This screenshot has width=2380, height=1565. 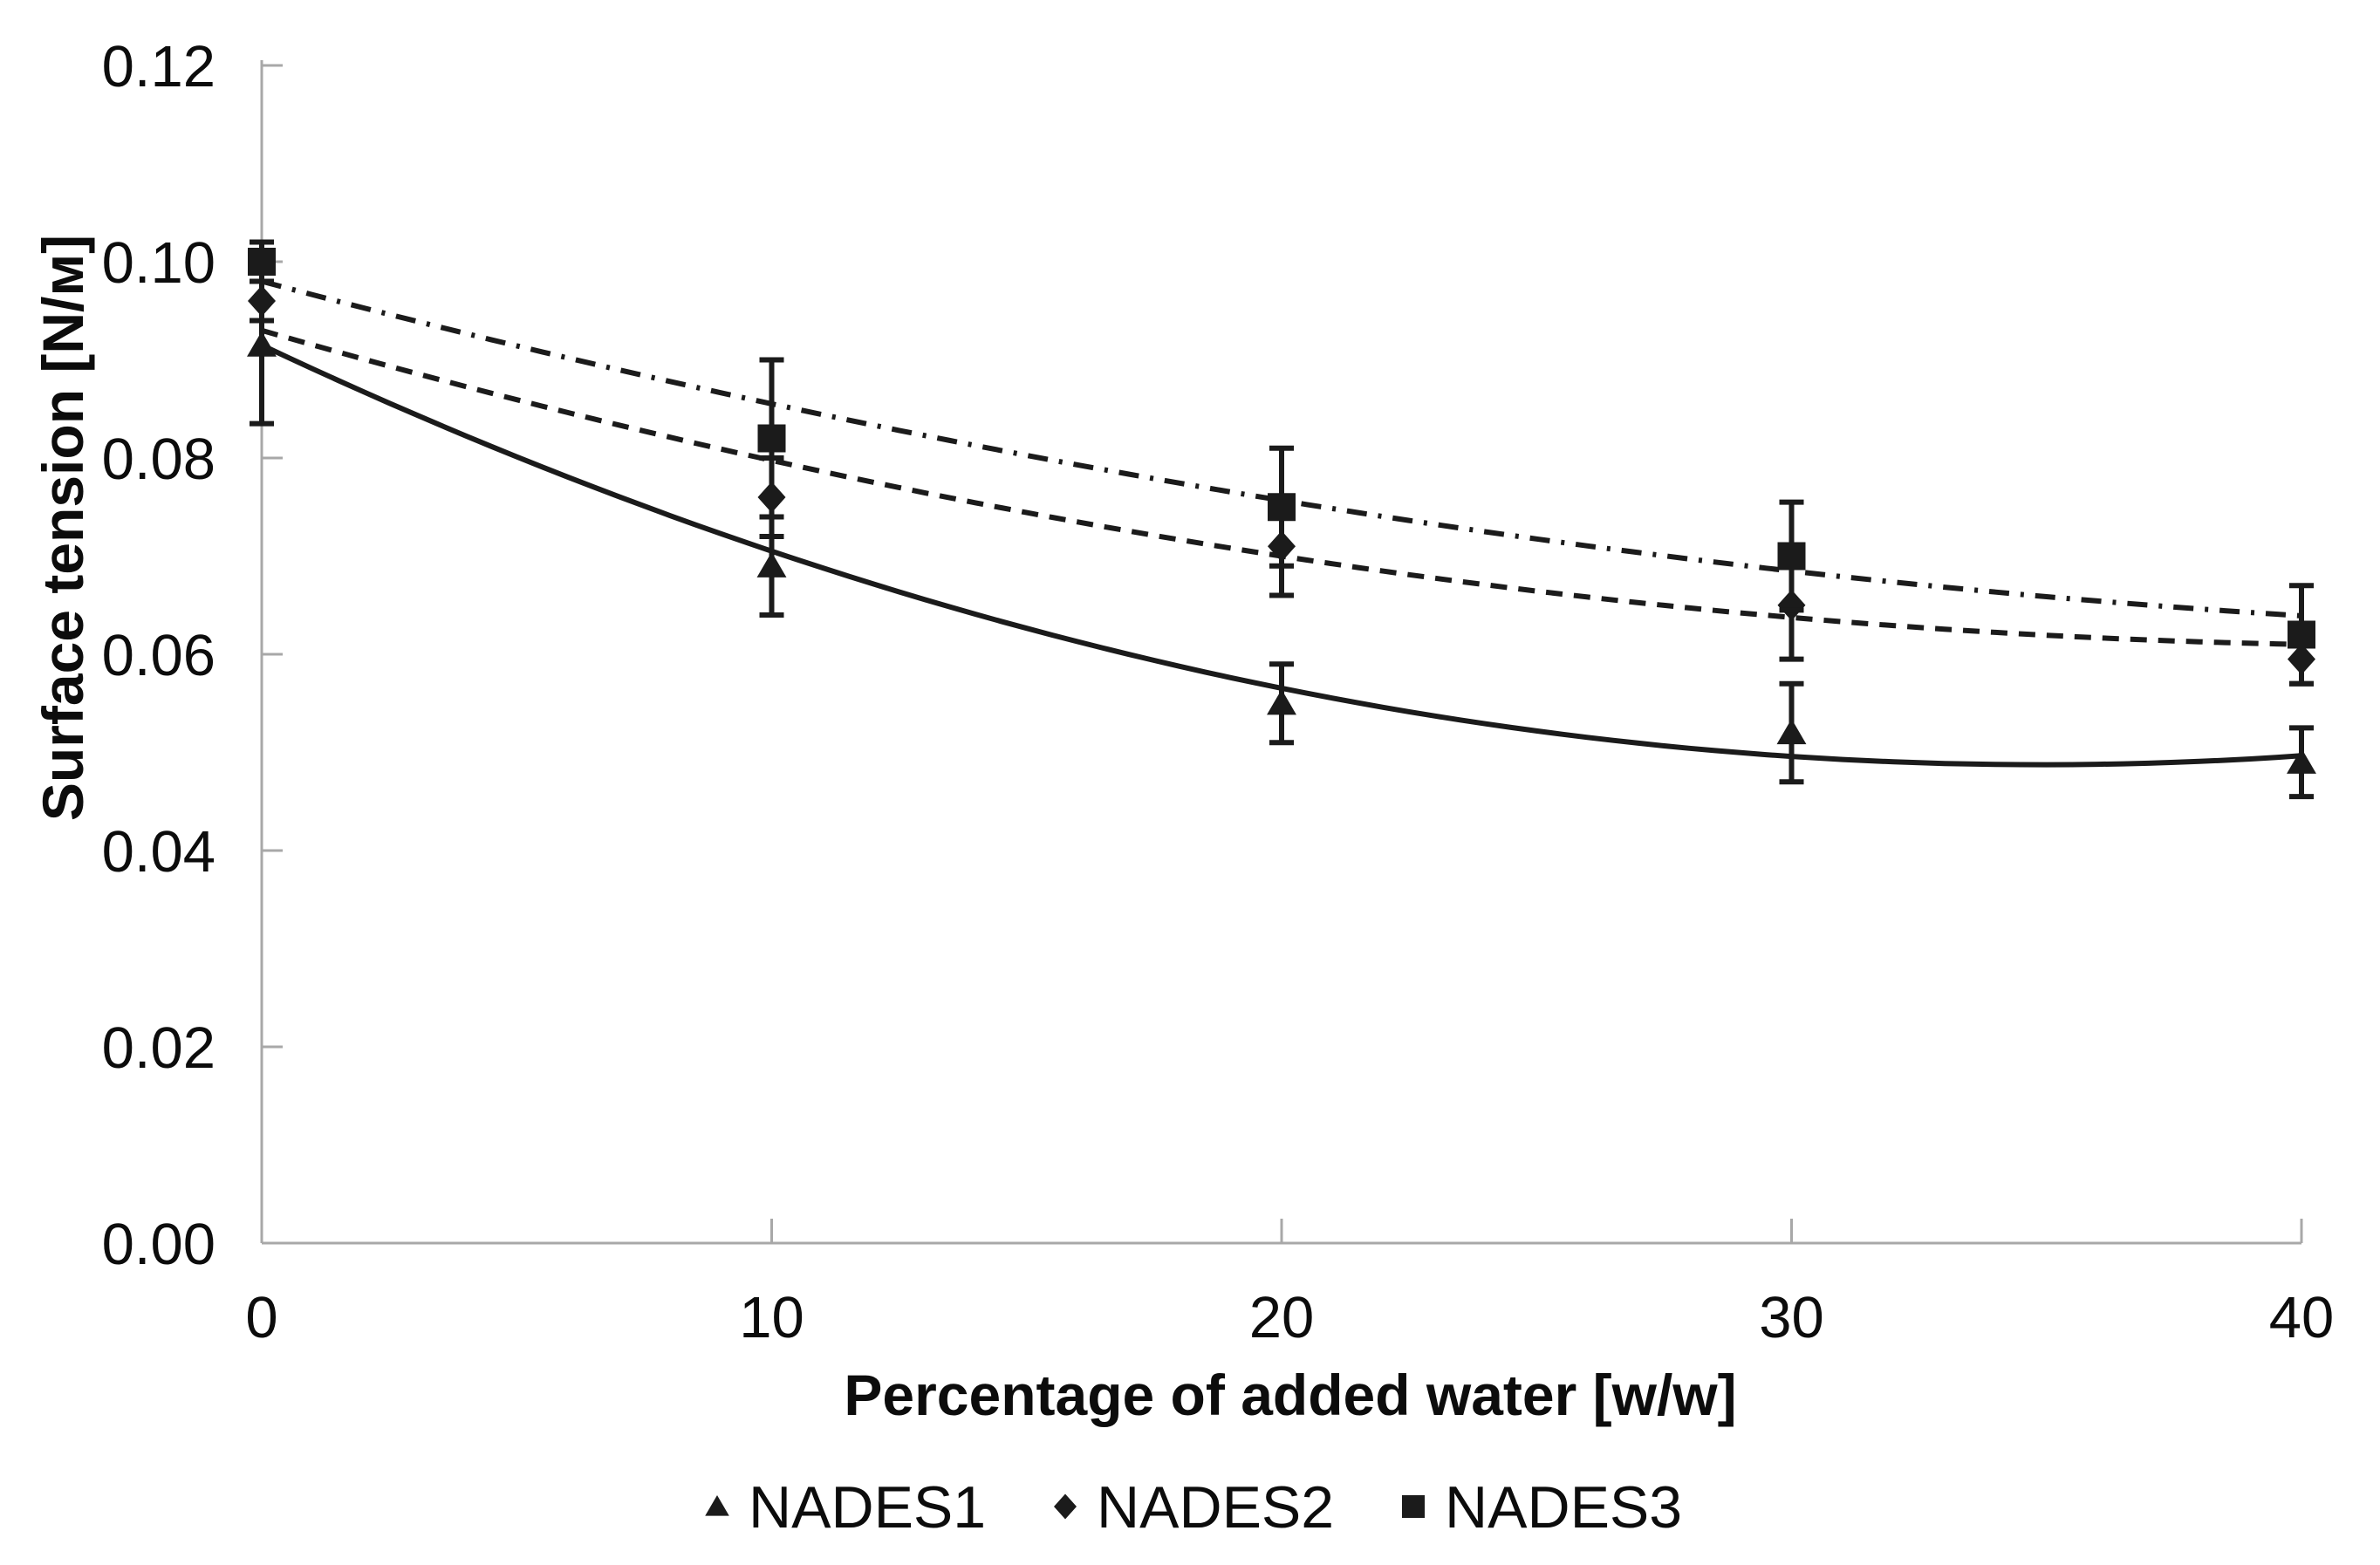 I want to click on y-axis-title: Surface tension [N/м], so click(x=63, y=528).